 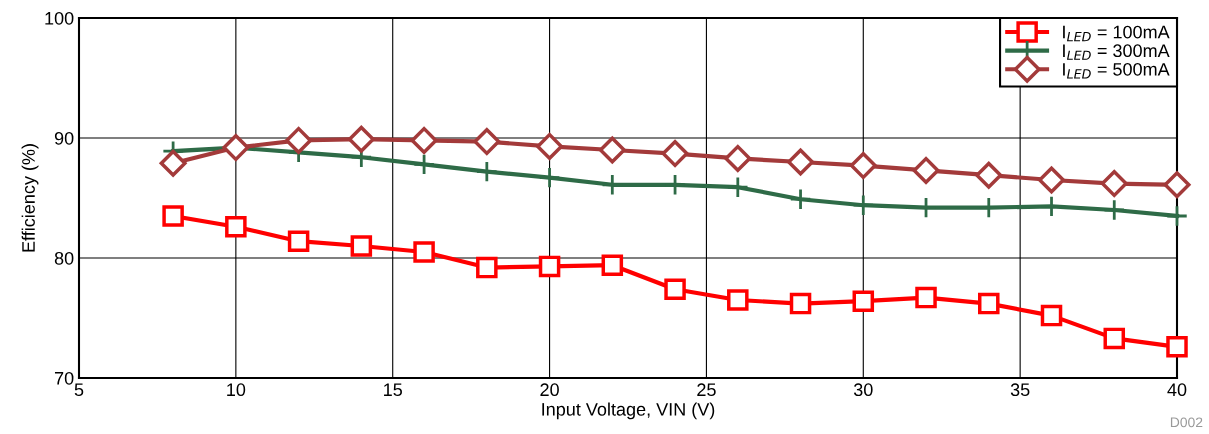 What do you see at coordinates (549, 390) in the screenshot?
I see `x-tick-label: 20` at bounding box center [549, 390].